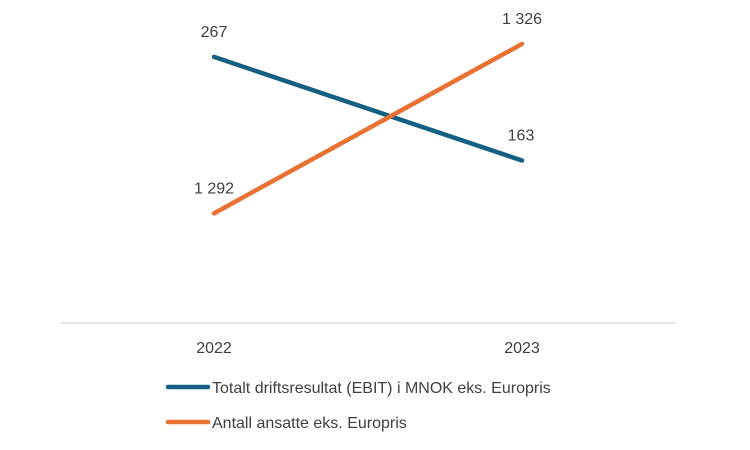 This screenshot has width=750, height=450. I want to click on data-label: 1 326, so click(522, 19).